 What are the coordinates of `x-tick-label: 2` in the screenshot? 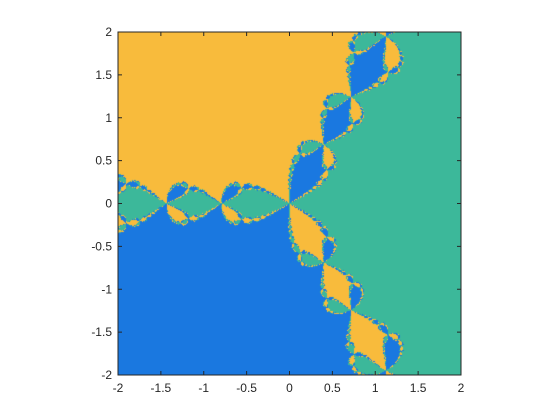 It's located at (461, 388).